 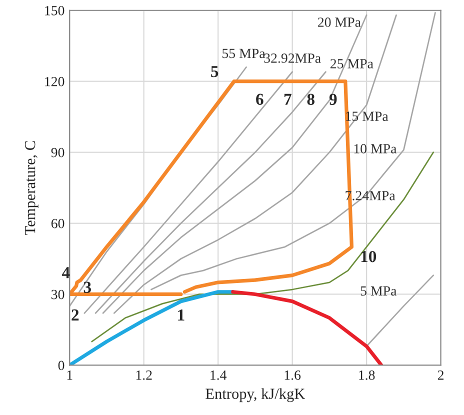 What do you see at coordinates (256, 395) in the screenshot?
I see `x-axis-title: Entropy, kJ/kgK` at bounding box center [256, 395].